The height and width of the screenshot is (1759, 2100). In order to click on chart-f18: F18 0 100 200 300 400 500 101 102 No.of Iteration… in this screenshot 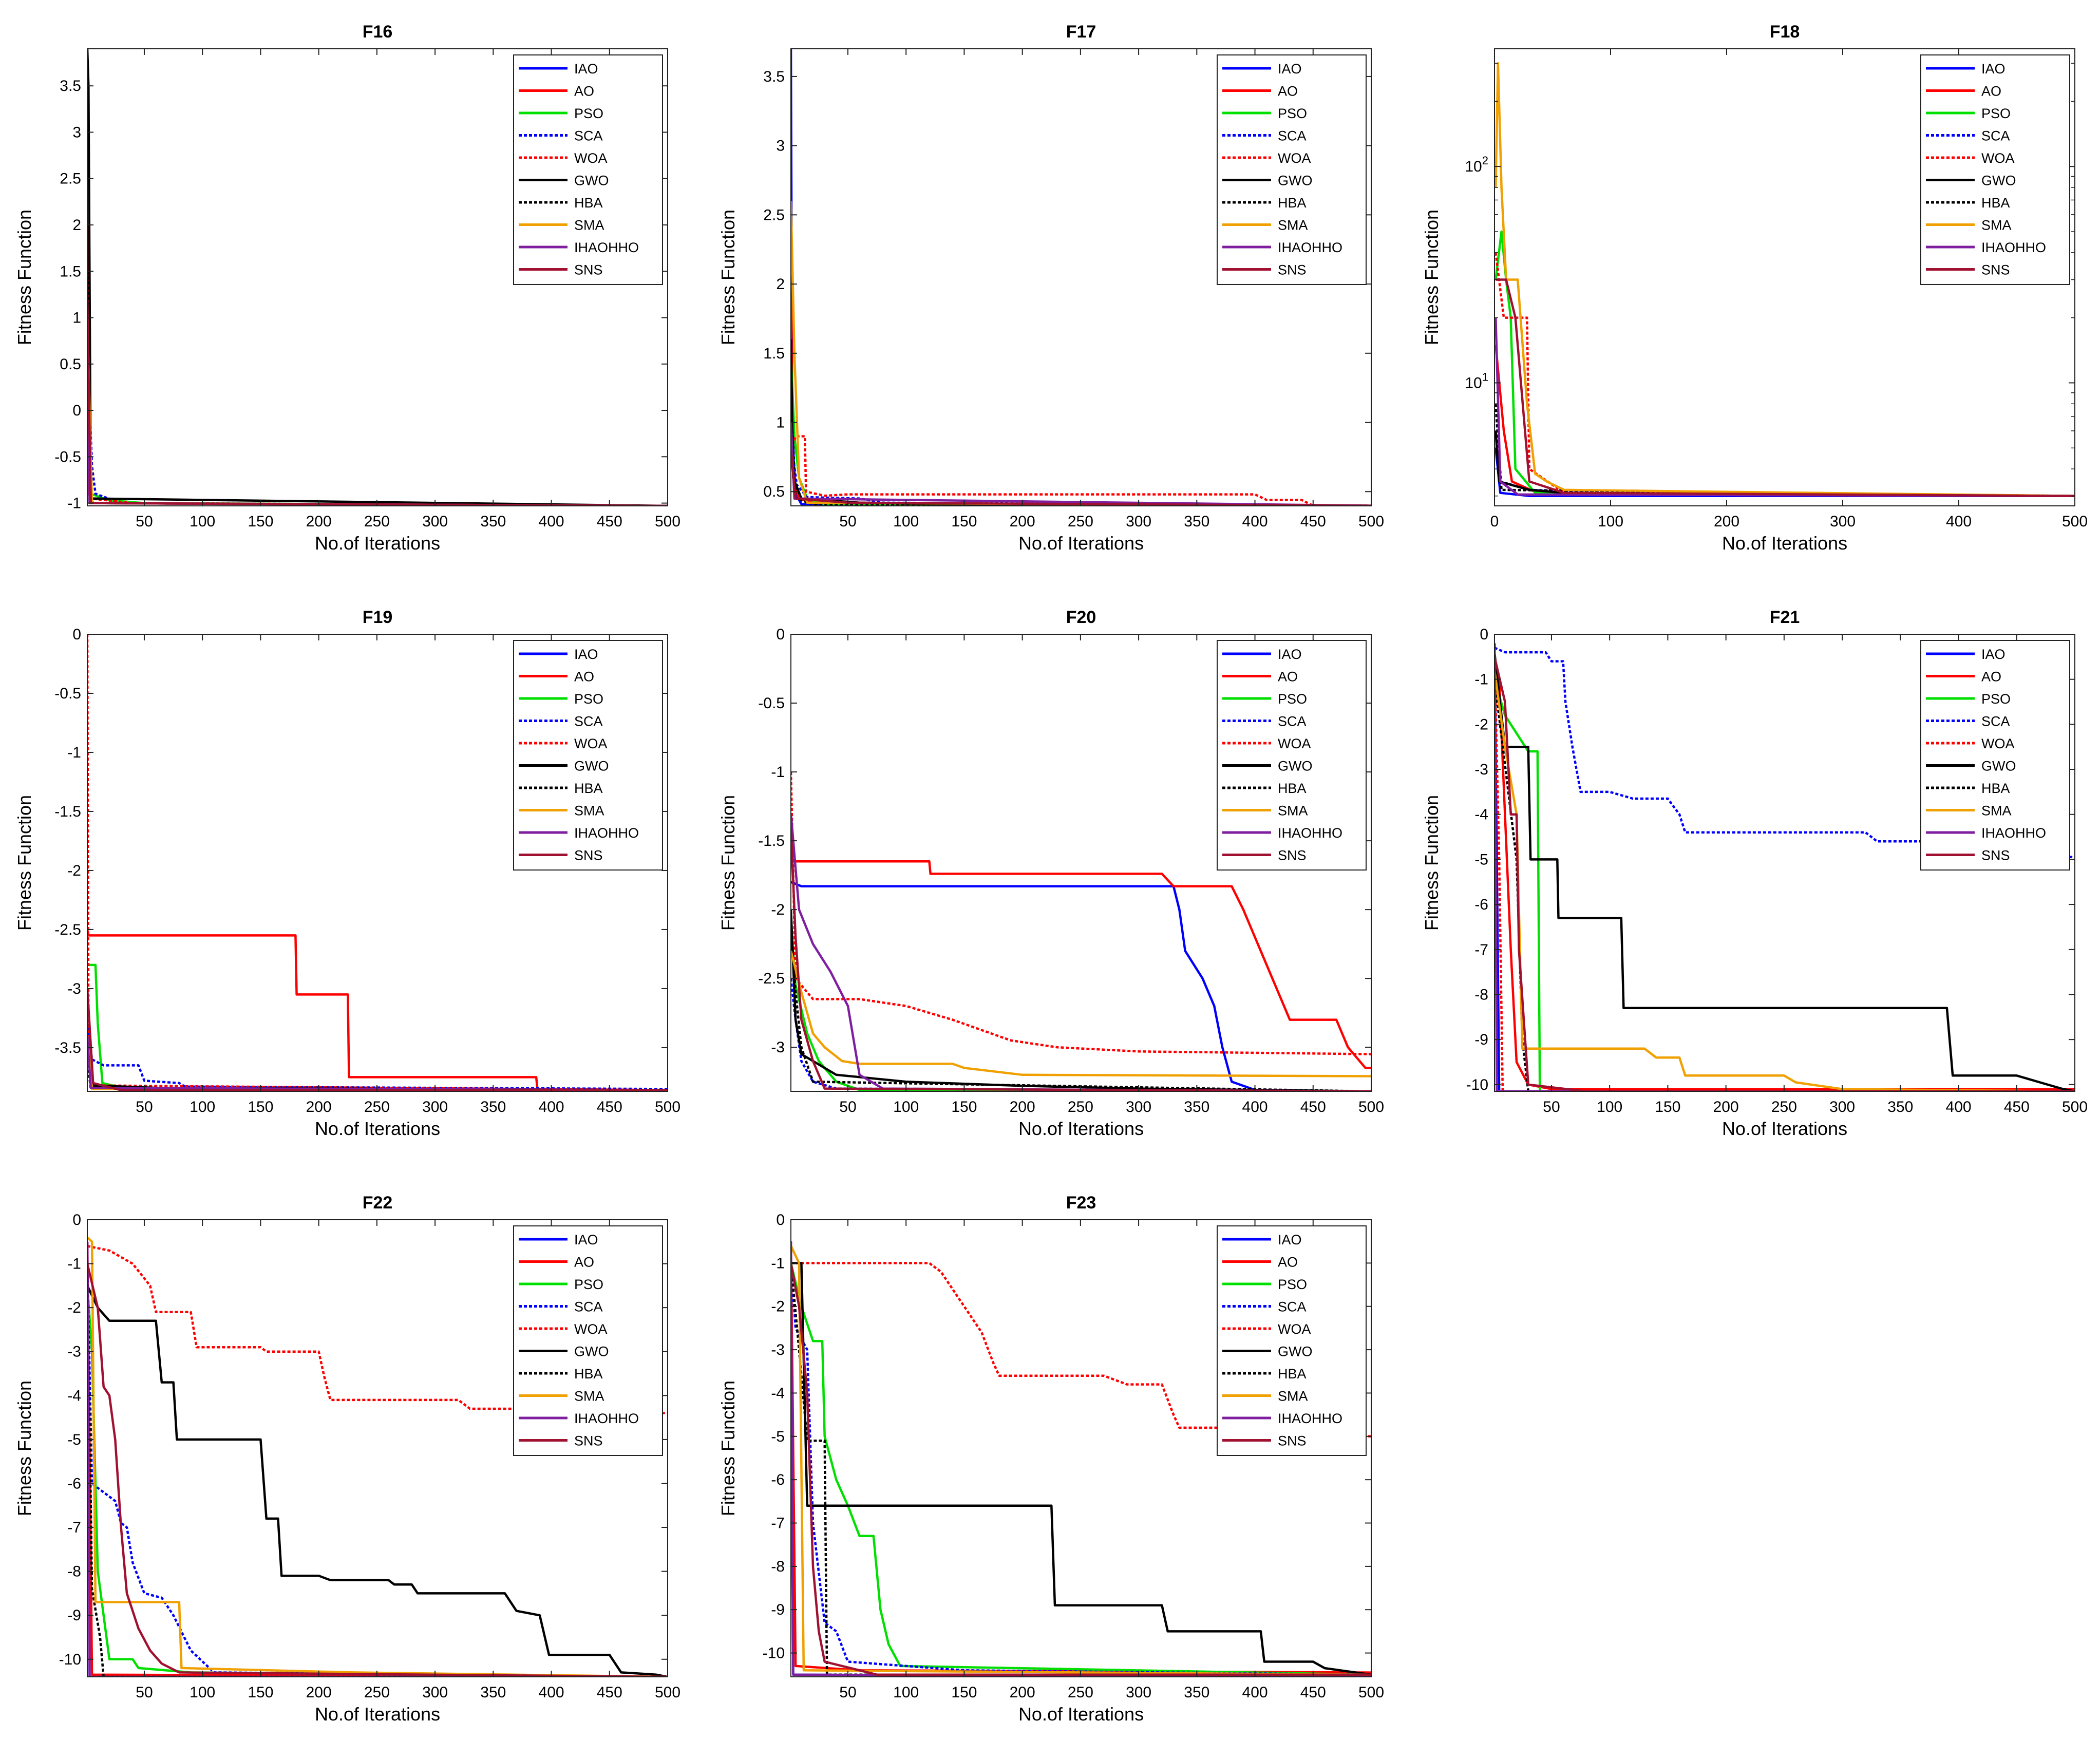, I will do `click(1754, 288)`.